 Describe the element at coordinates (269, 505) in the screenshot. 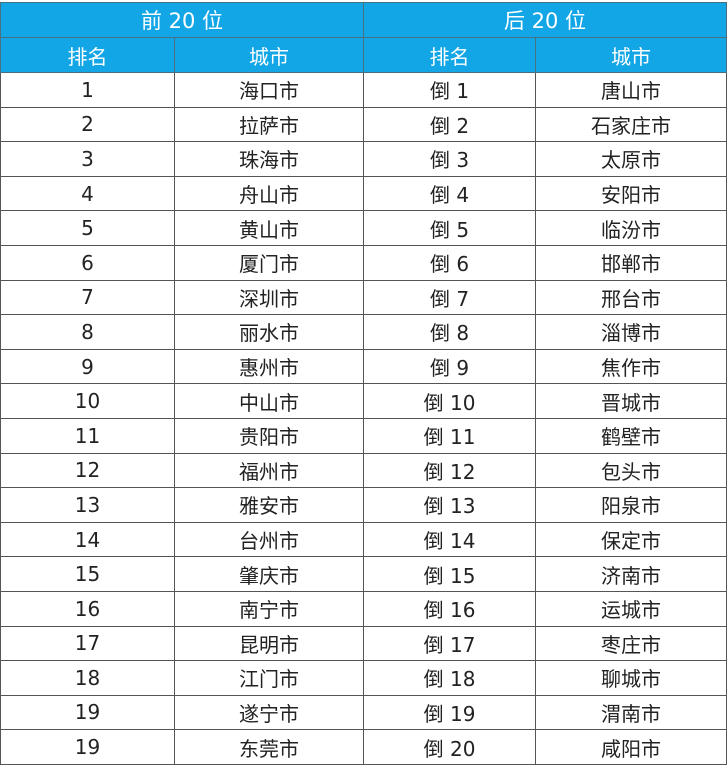

I see `top-city-cell: 雅安市` at that location.